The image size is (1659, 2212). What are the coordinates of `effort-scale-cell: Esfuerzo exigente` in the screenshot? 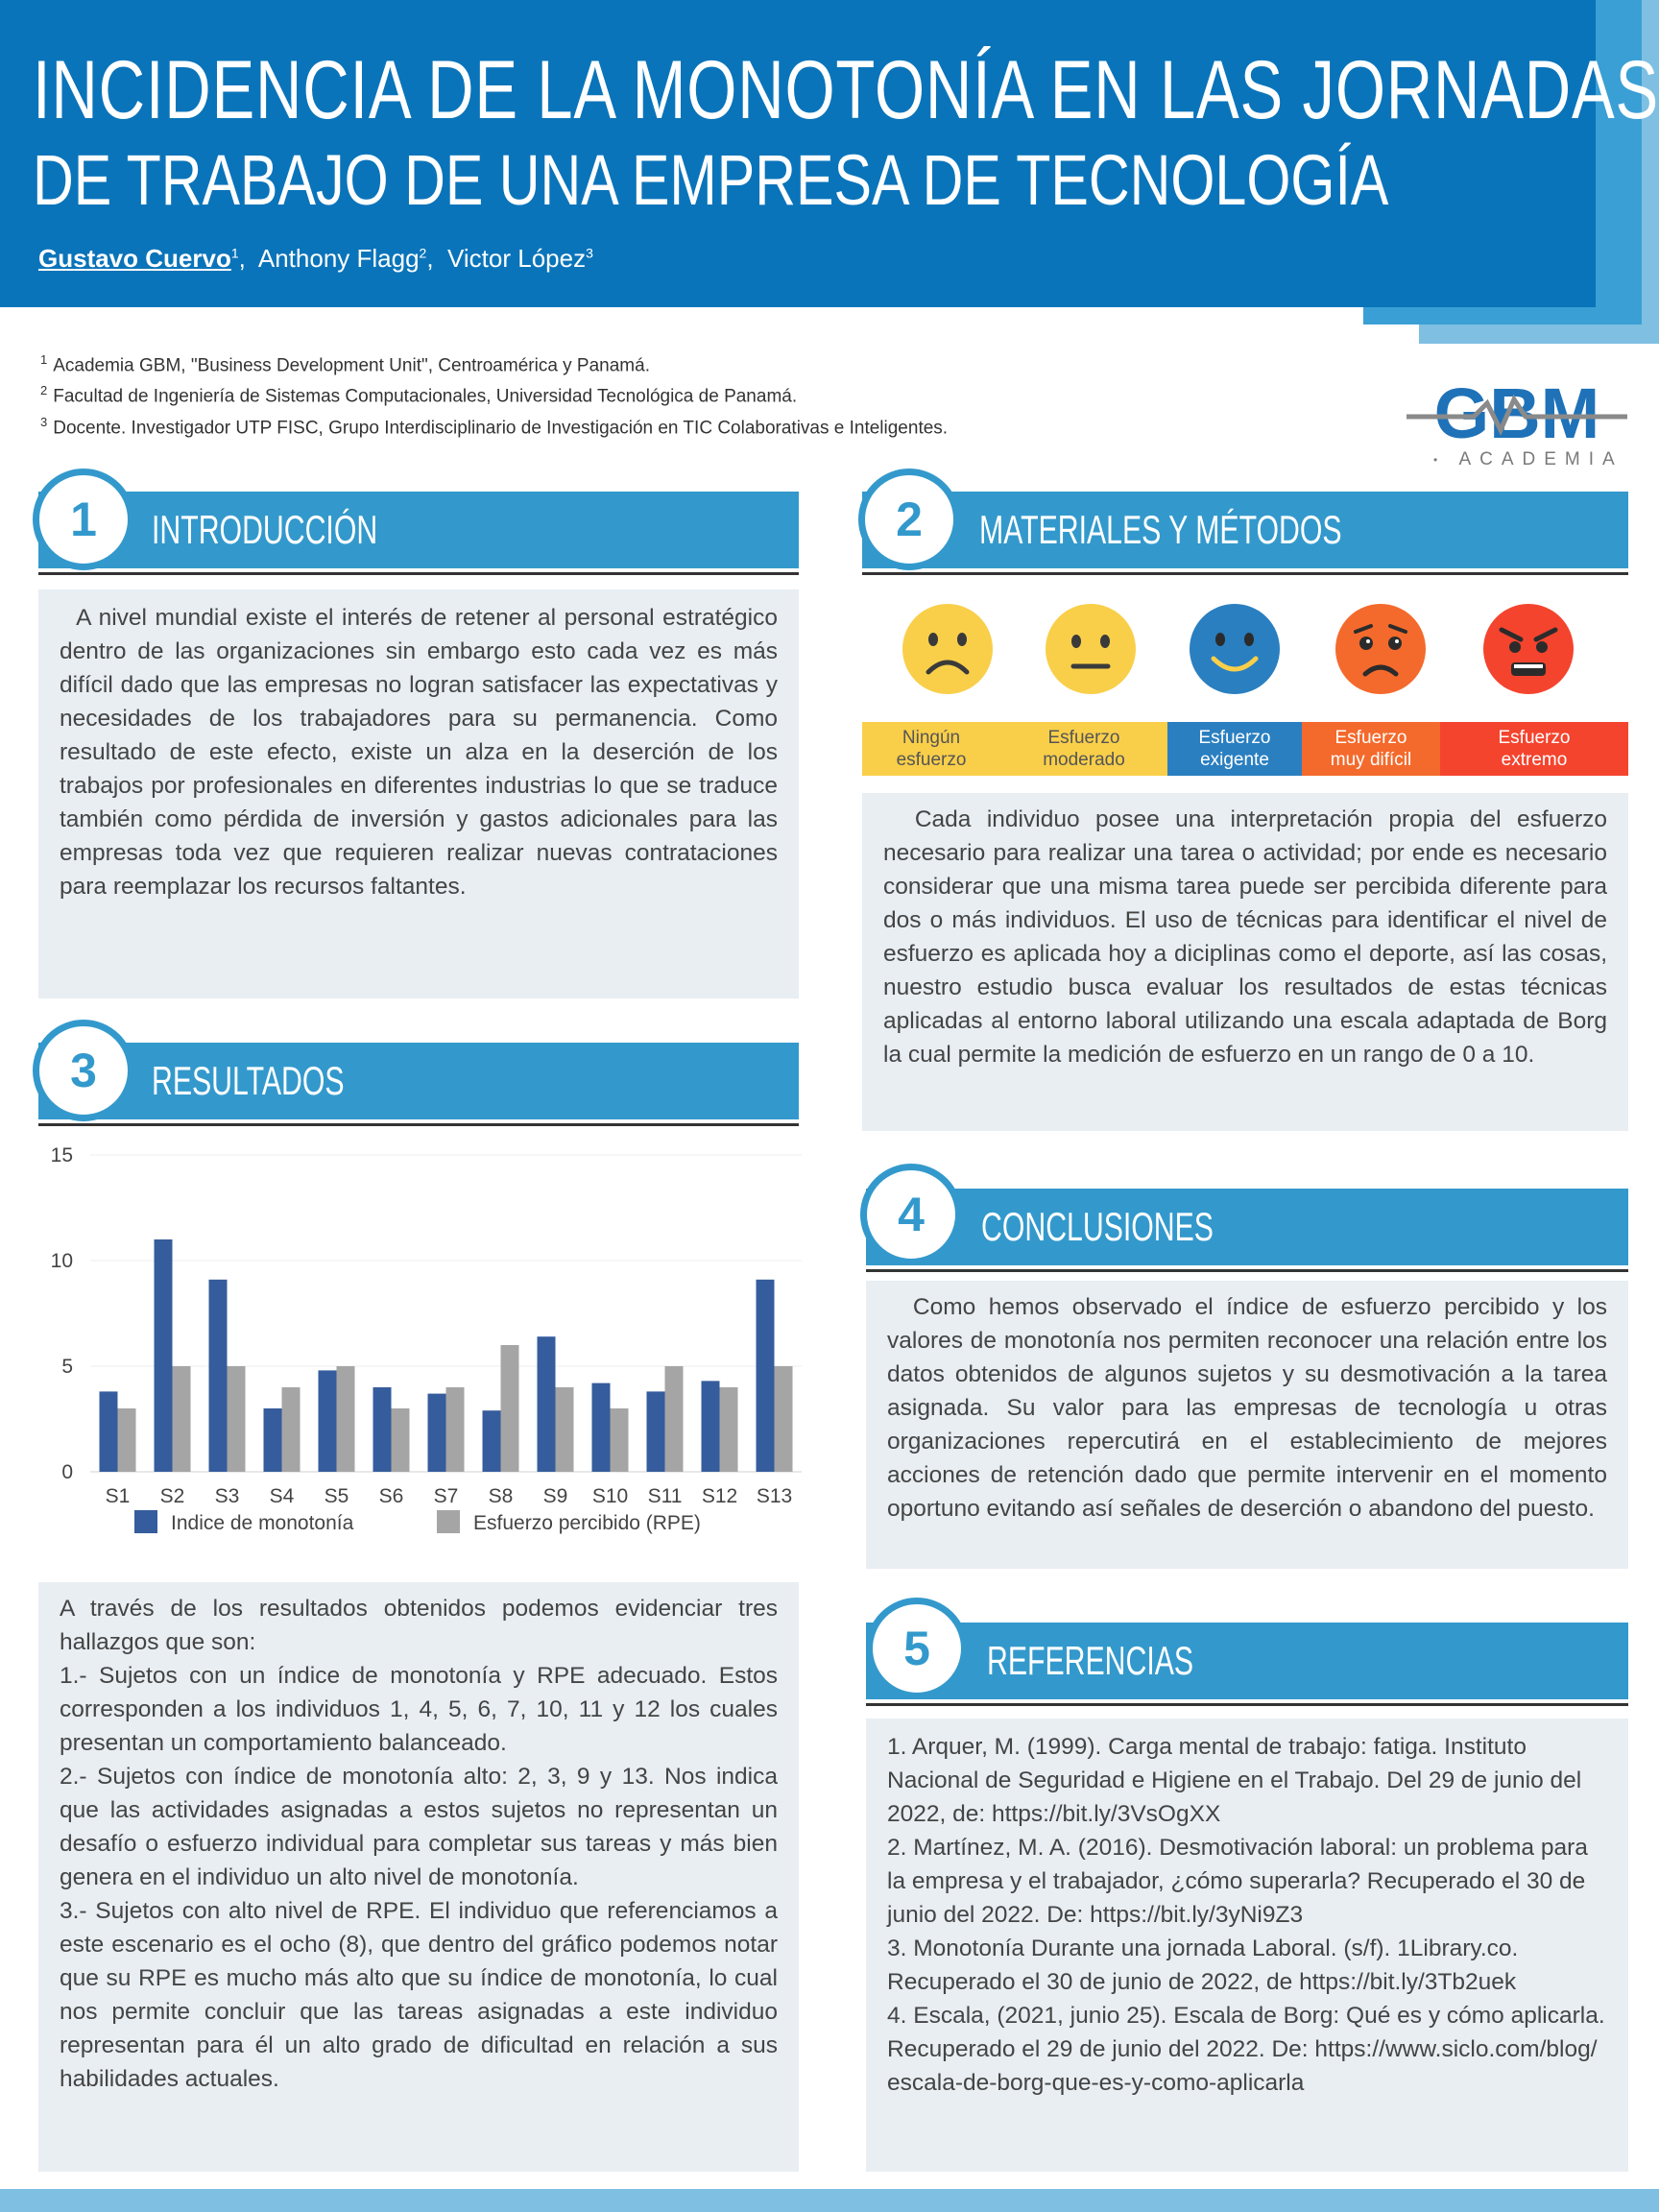 It's located at (1234, 749).